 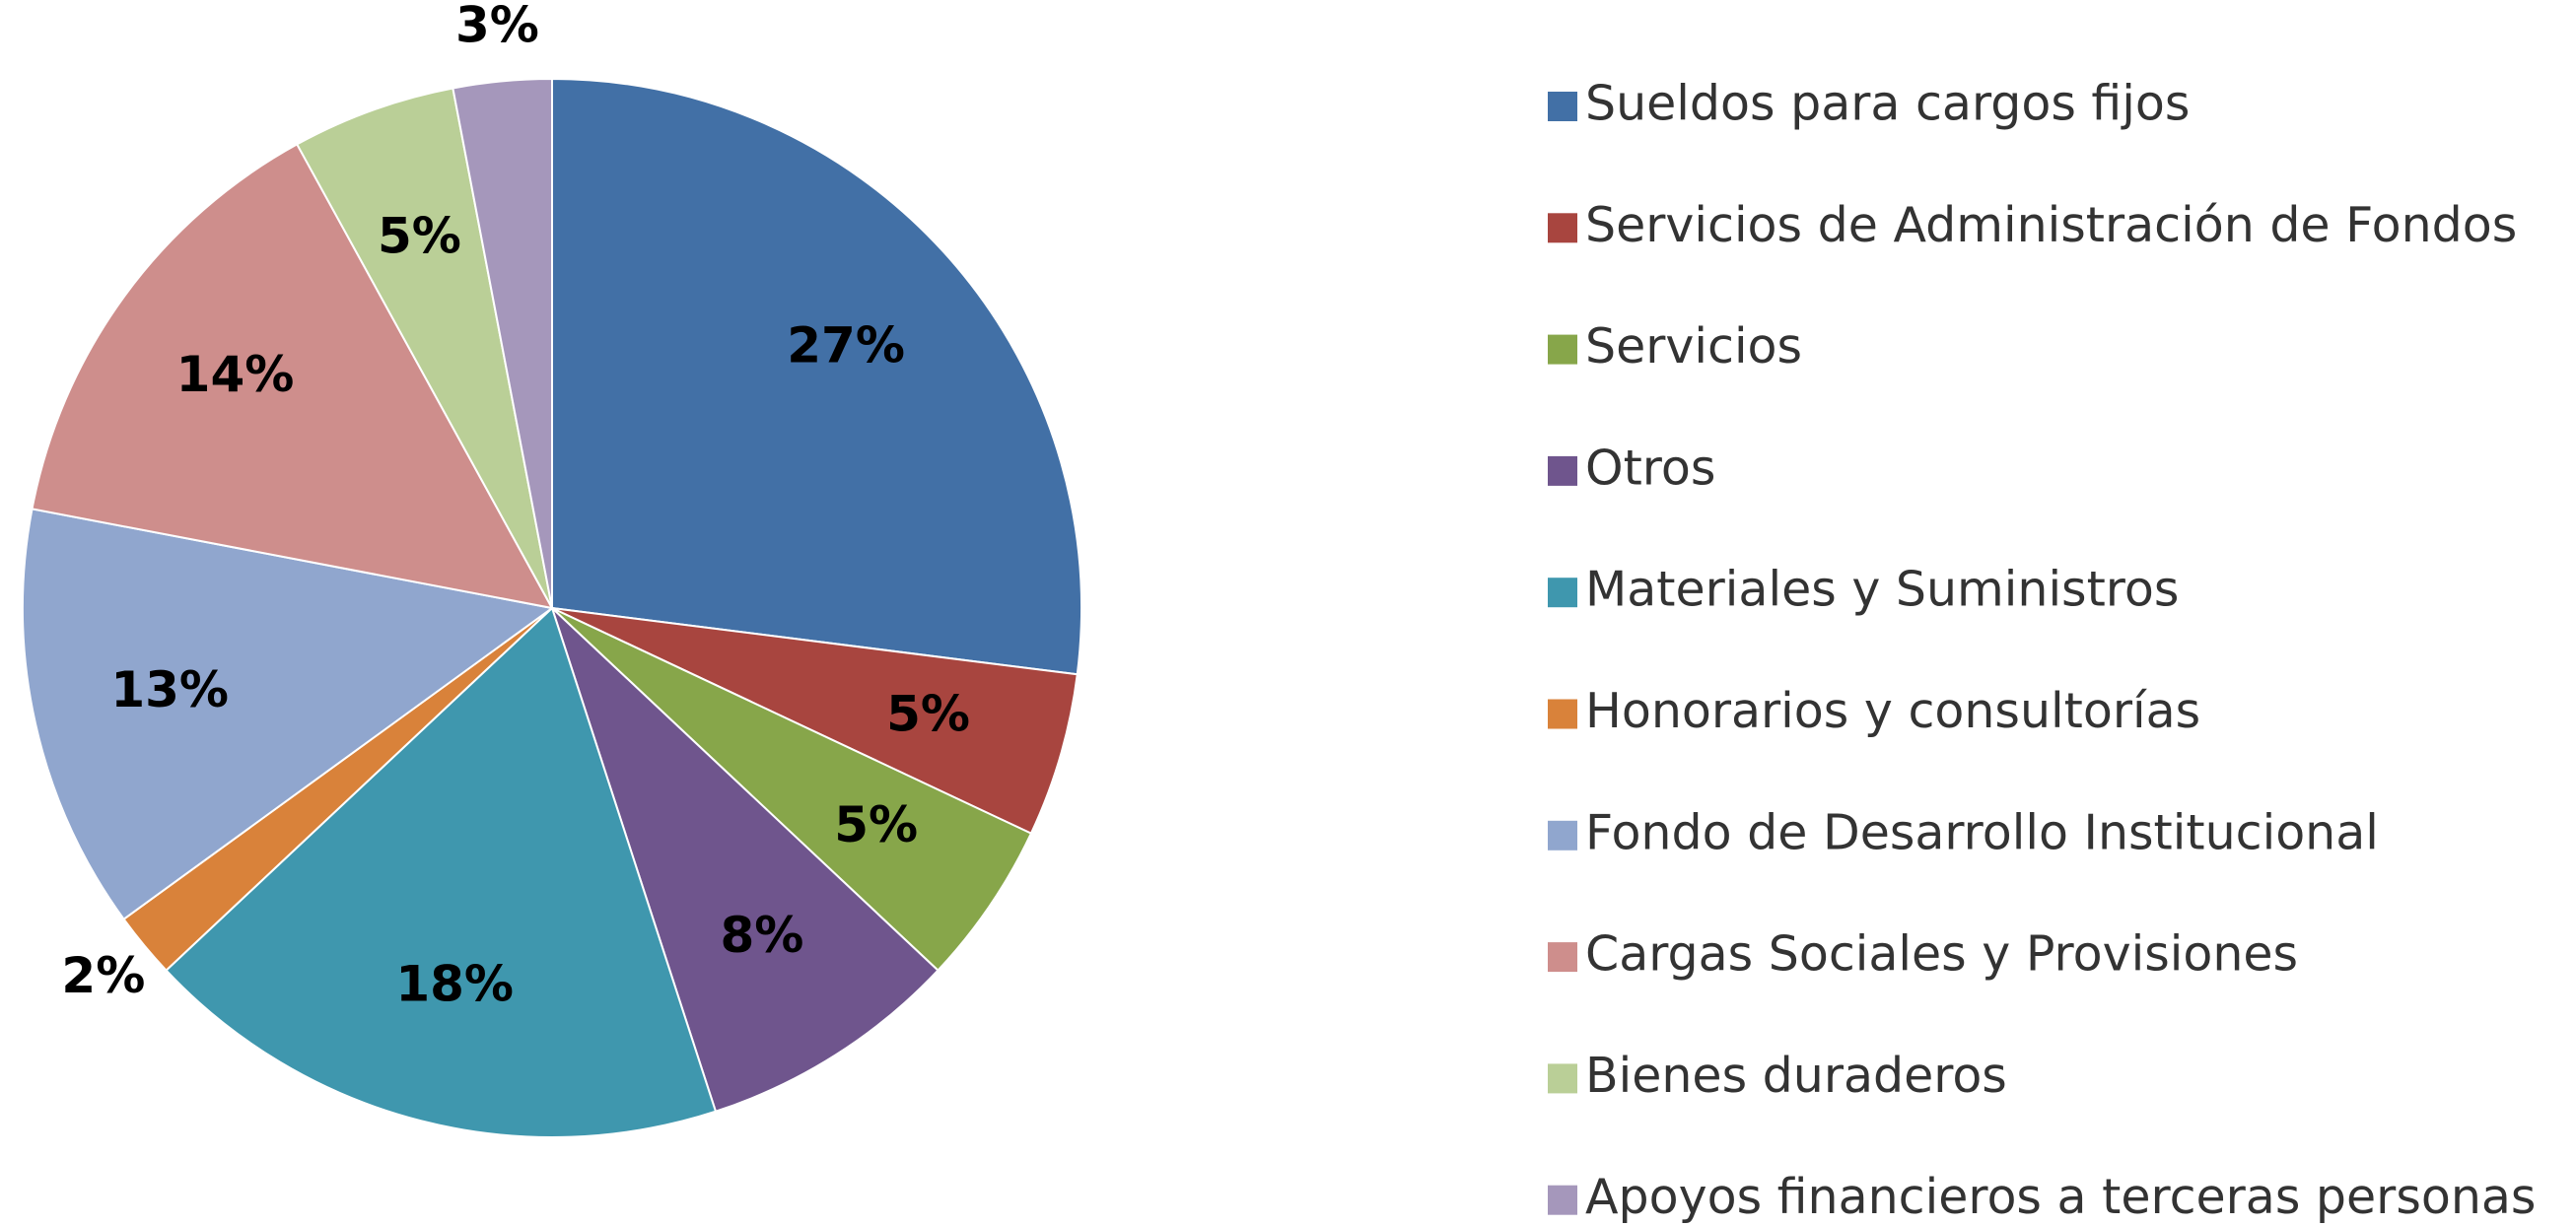 What do you see at coordinates (1892, 711) in the screenshot?
I see `legend-label: Honorarios y consultorías` at bounding box center [1892, 711].